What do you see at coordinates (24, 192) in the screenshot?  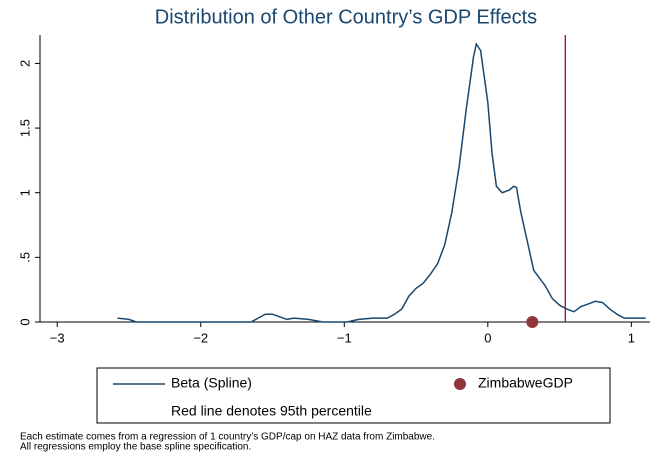 I see `y-tick-label: 1` at bounding box center [24, 192].